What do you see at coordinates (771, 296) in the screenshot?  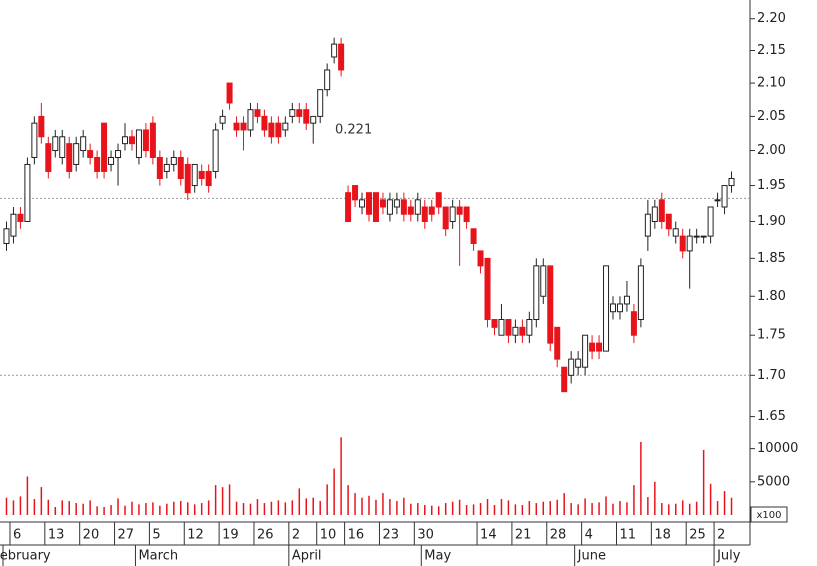 I see `y-tick-label: 1.80` at bounding box center [771, 296].